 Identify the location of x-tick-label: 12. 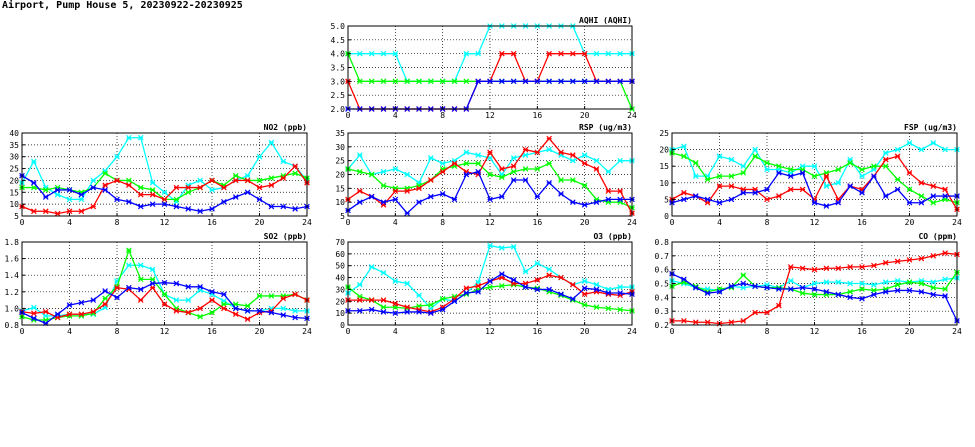
(815, 331).